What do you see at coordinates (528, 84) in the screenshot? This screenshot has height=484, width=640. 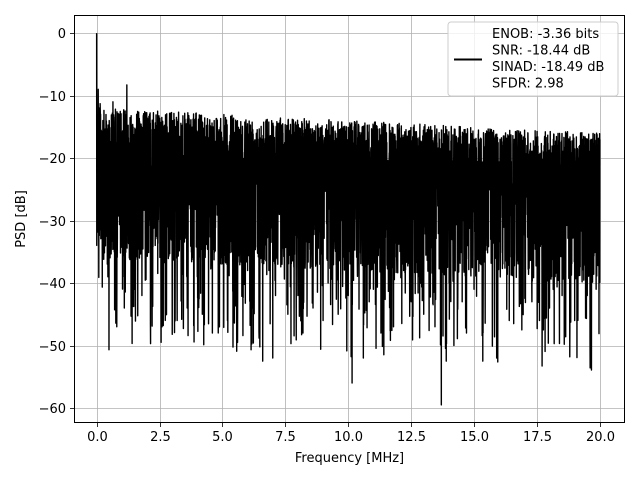 I see `legend-line-sfdr: SFDR: 2.98` at bounding box center [528, 84].